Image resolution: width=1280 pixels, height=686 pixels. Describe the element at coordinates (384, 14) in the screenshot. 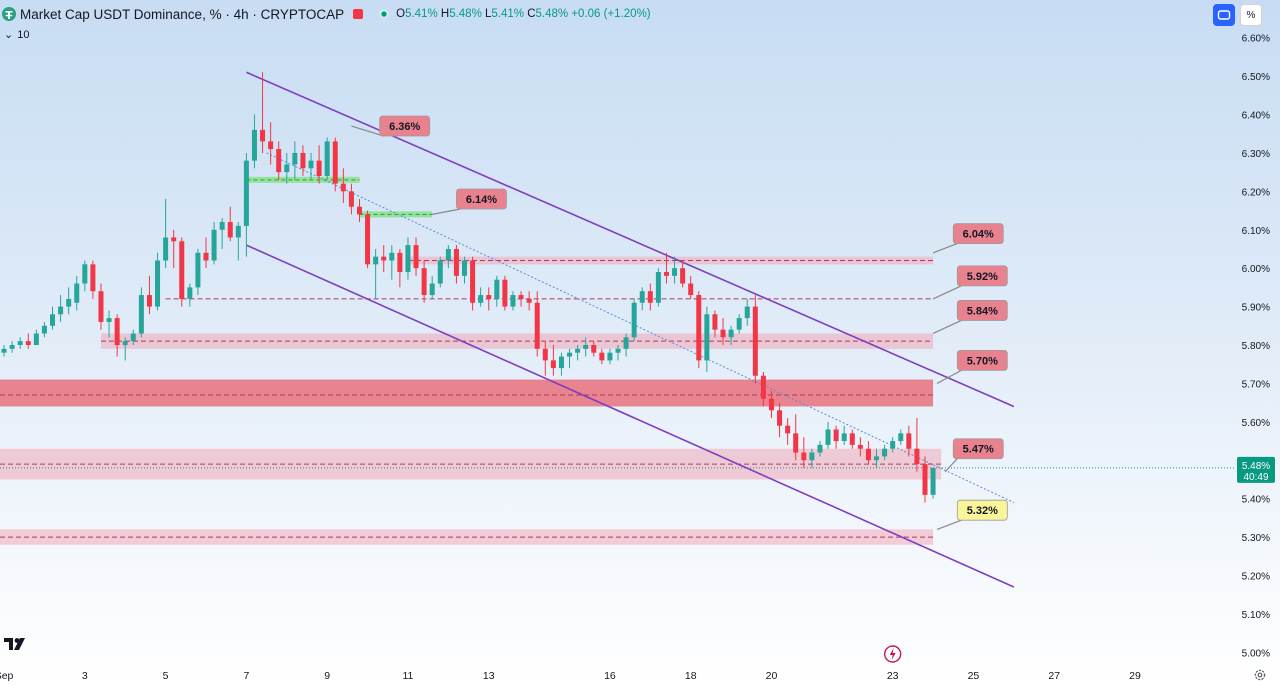

I see `market-status-icon` at that location.